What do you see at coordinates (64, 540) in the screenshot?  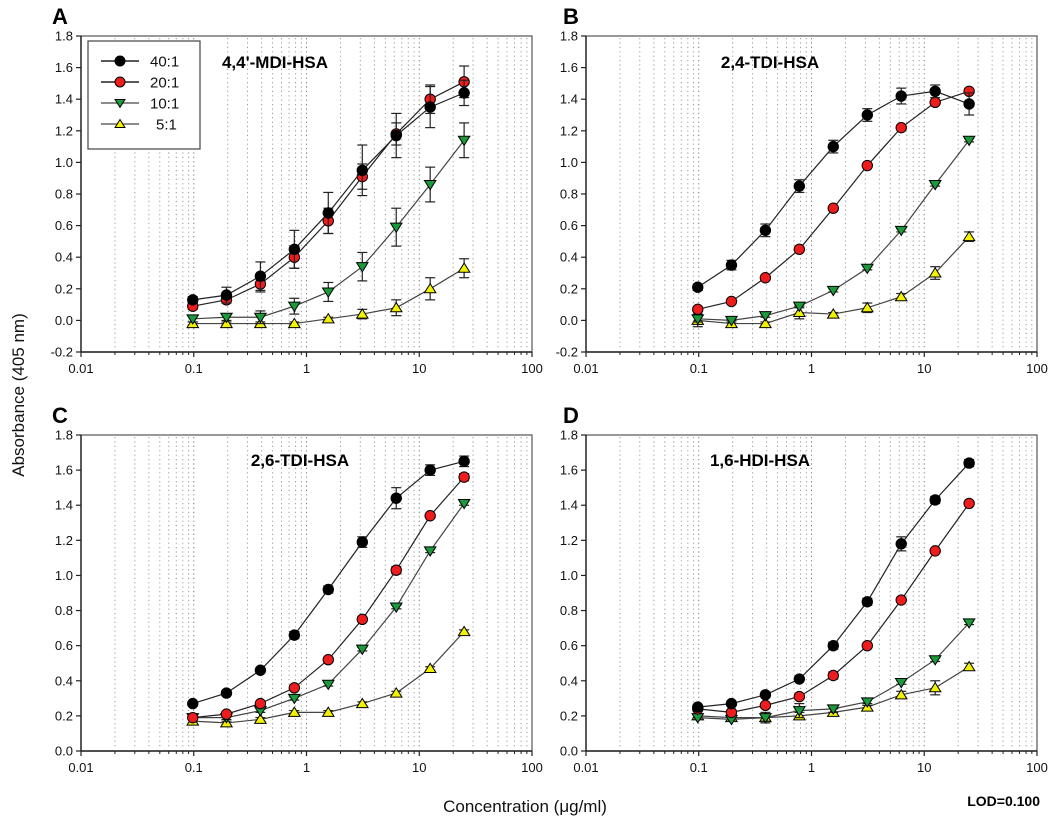 I see `y-tick-label: 1.2` at bounding box center [64, 540].